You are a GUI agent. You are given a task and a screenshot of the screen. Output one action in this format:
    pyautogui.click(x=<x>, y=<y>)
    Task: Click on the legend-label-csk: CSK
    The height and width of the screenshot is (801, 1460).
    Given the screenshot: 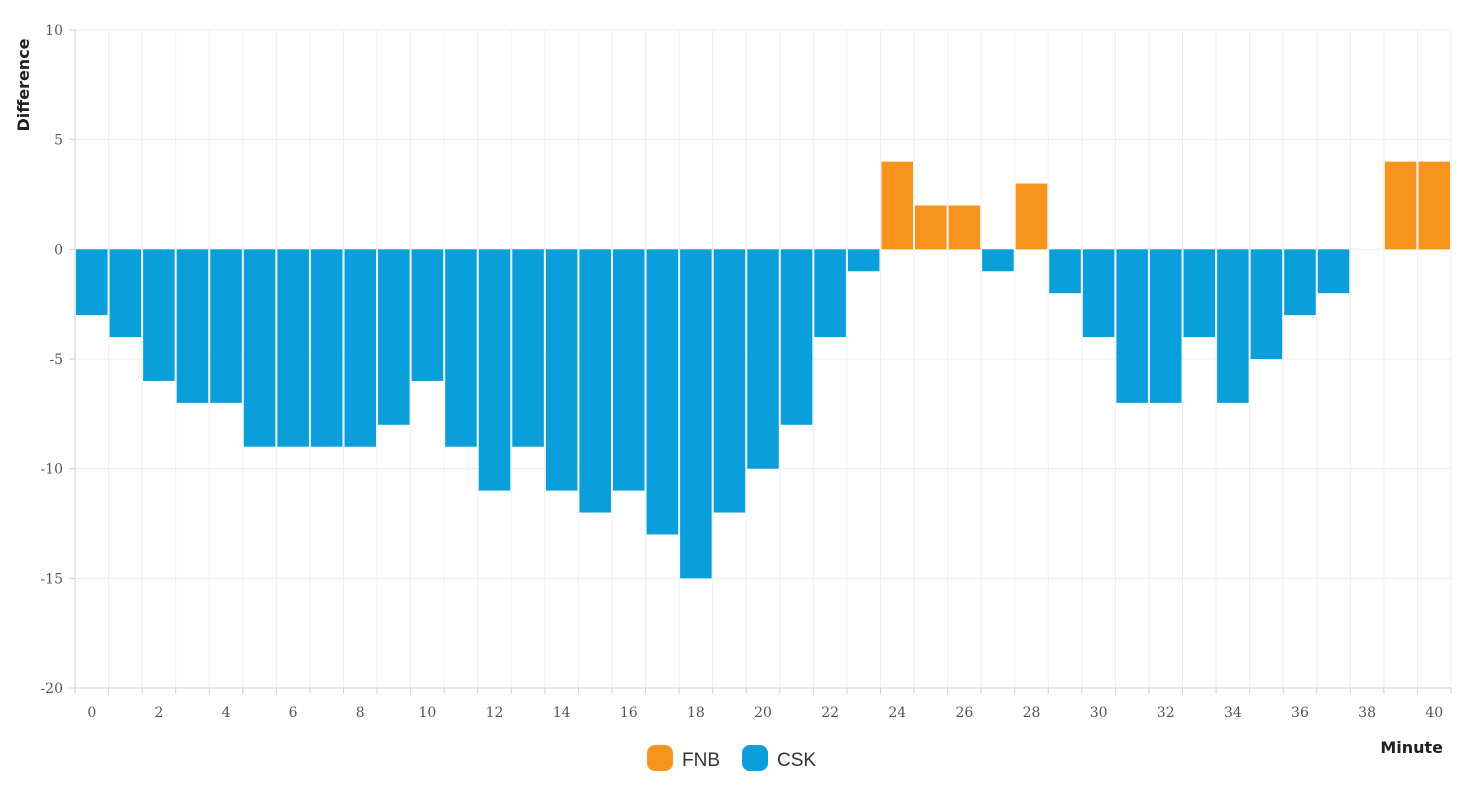 What is the action you would take?
    pyautogui.click(x=796, y=760)
    